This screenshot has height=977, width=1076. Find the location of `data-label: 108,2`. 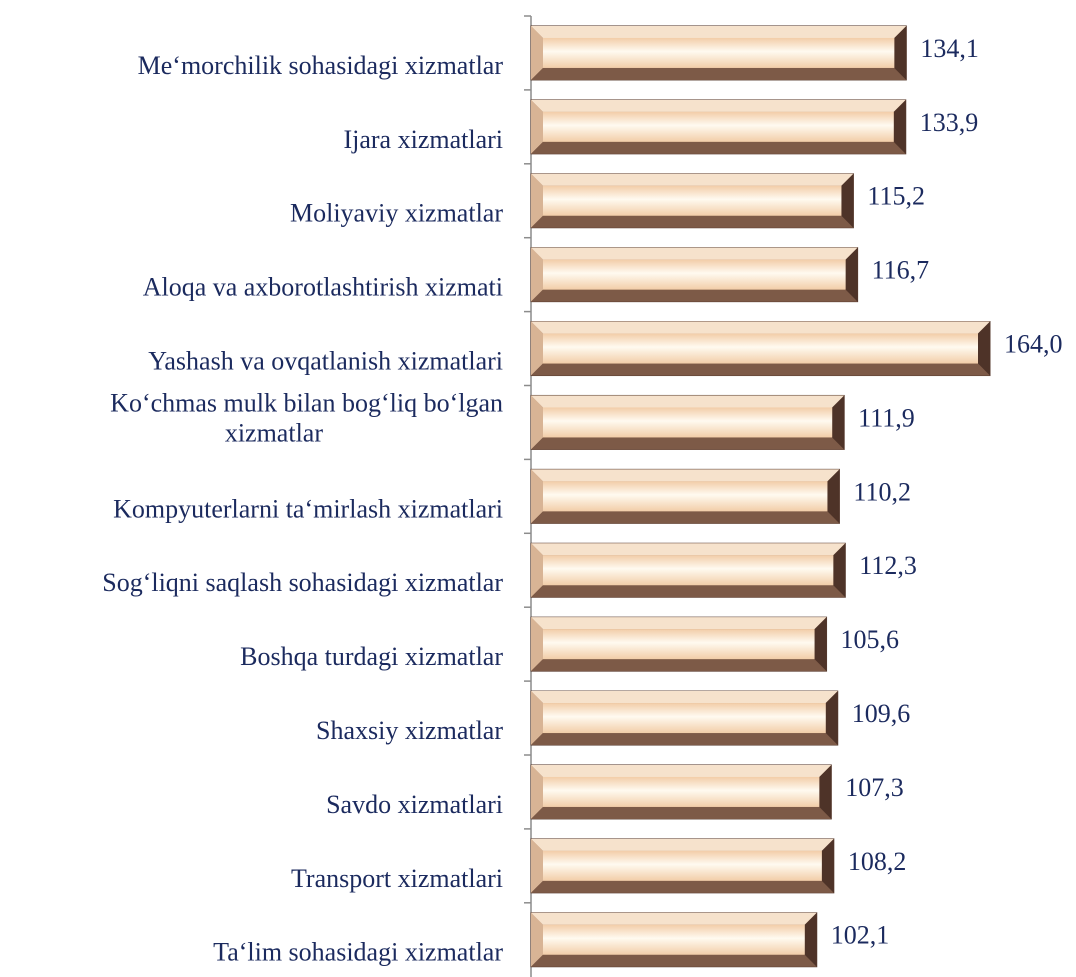

data-label: 108,2 is located at coordinates (877, 861).